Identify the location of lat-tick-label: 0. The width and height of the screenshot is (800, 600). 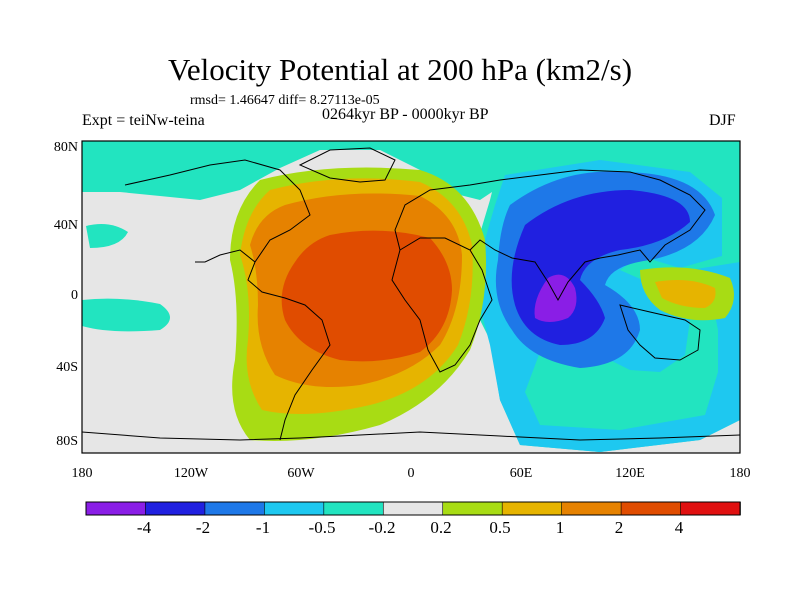
(74, 295).